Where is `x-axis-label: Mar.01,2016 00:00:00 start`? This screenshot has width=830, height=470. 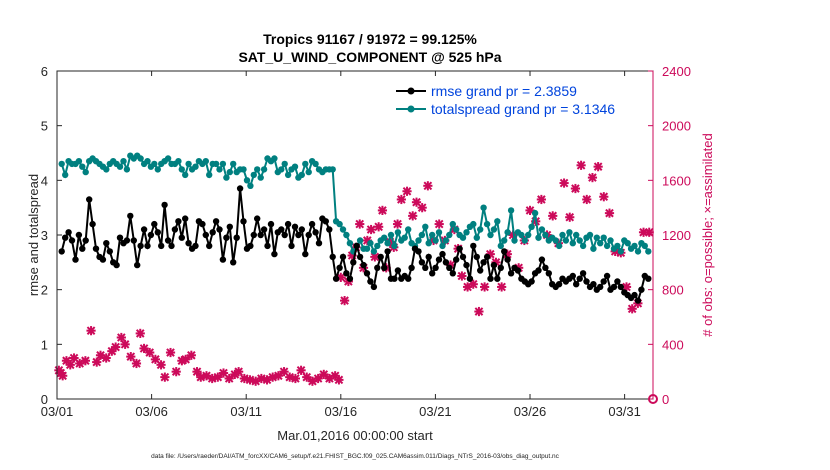 x-axis-label: Mar.01,2016 00:00:00 start is located at coordinates (355, 435).